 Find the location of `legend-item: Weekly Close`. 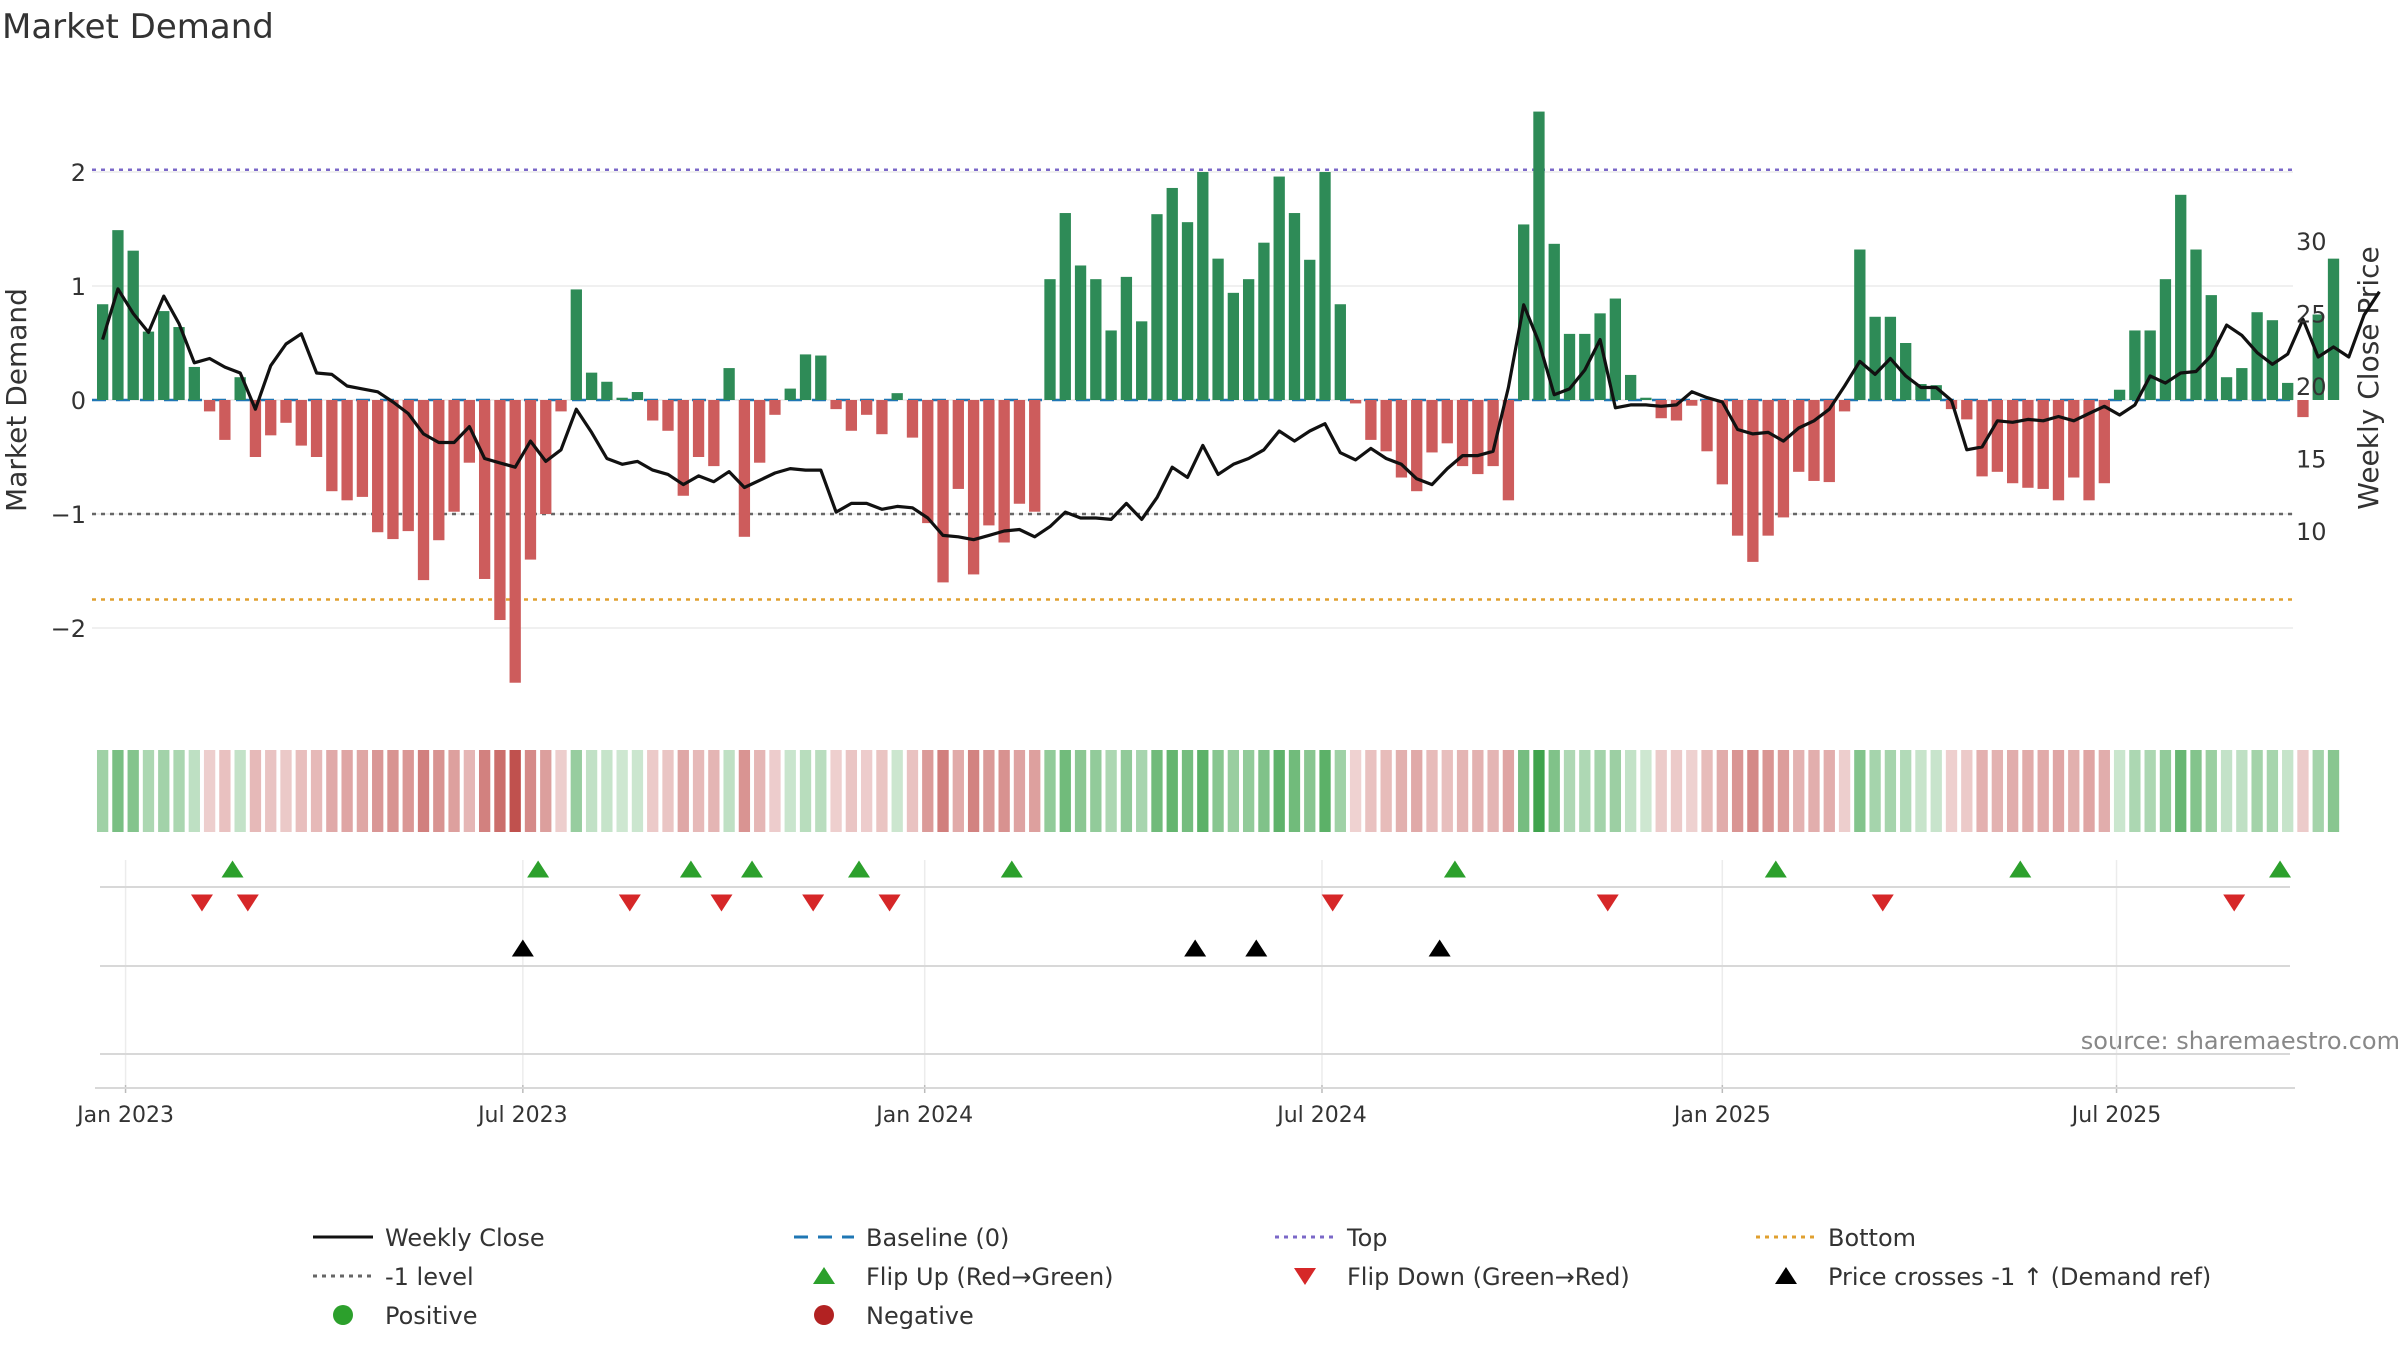

legend-item: Weekly Close is located at coordinates (429, 1238).